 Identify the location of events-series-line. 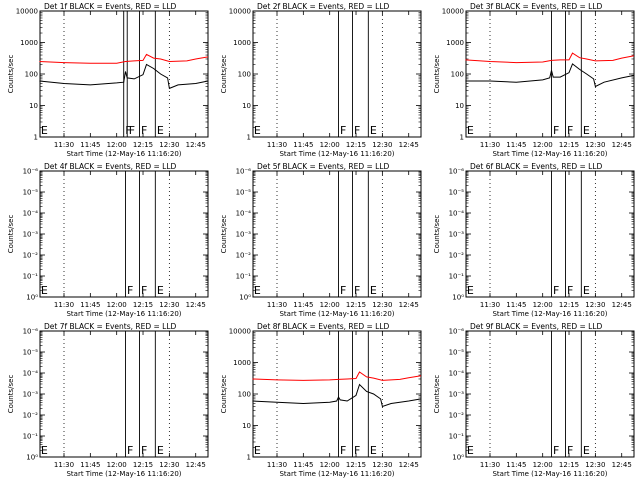
(550, 75).